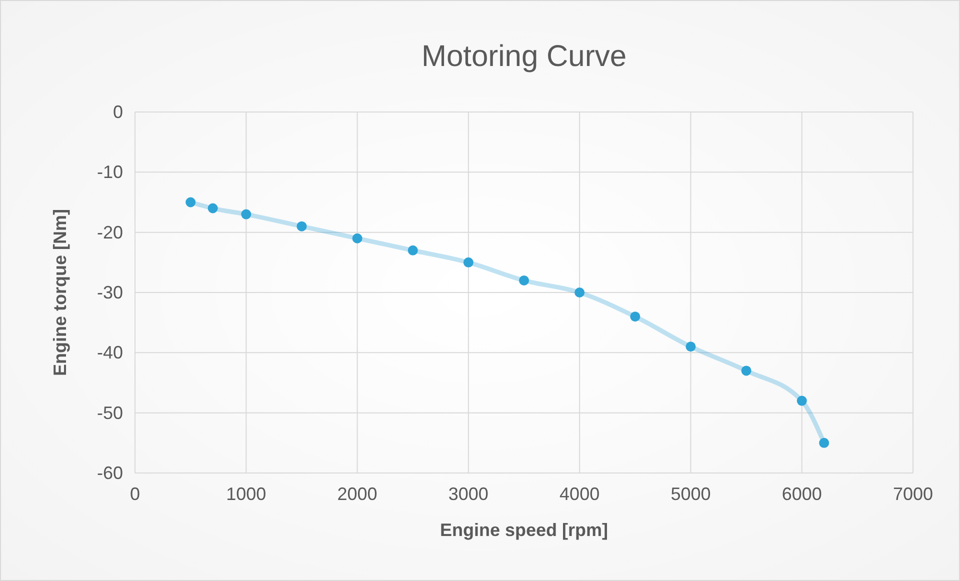  I want to click on x-tick-label: 2000, so click(357, 494).